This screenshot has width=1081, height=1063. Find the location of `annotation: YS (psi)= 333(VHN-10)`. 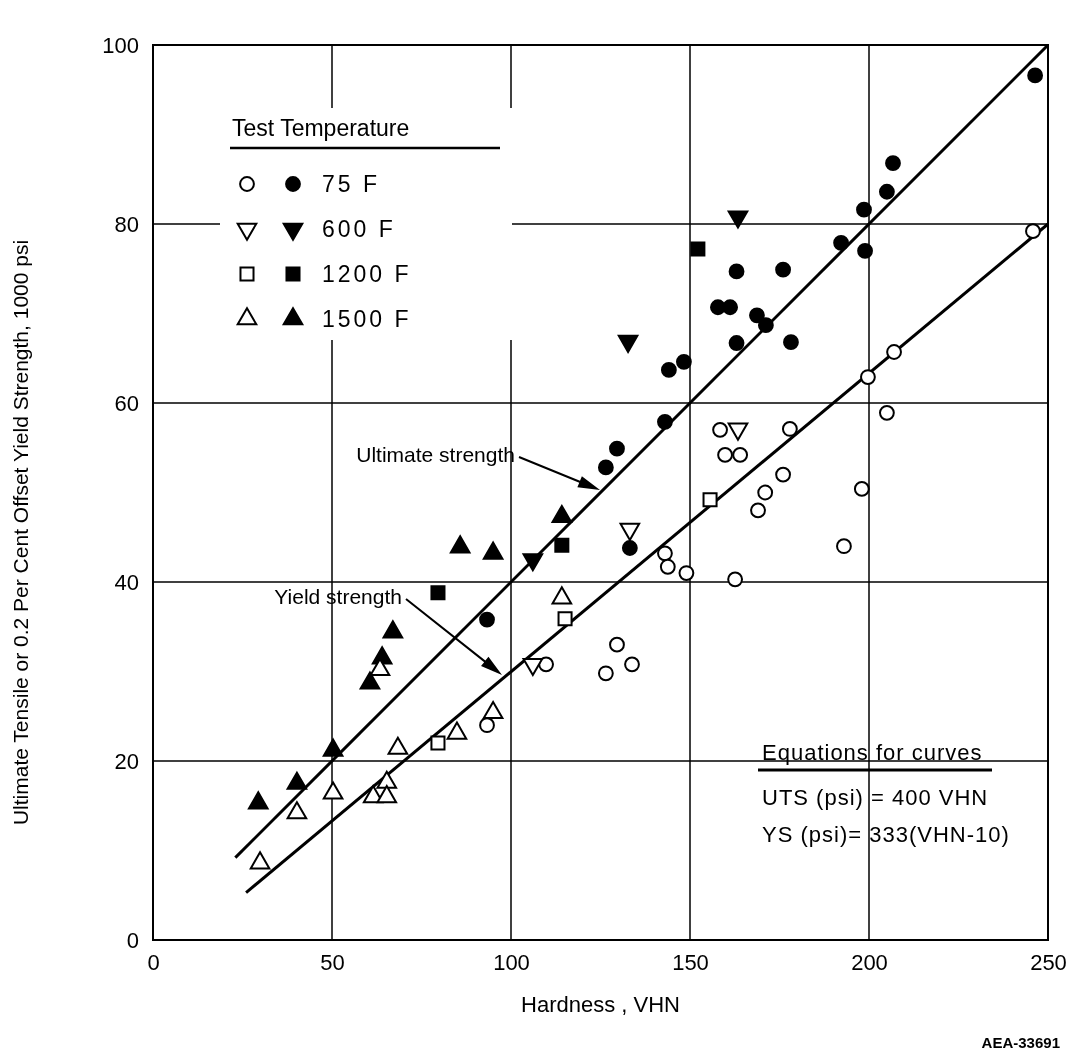

annotation: YS (psi)= 333(VHN-10) is located at coordinates (886, 834).